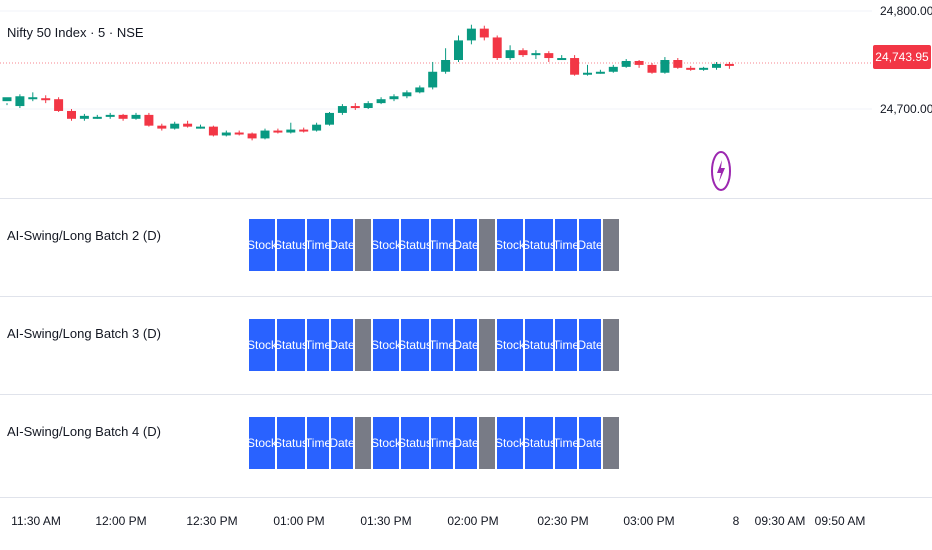  What do you see at coordinates (121, 521) in the screenshot?
I see `time-label: 12:00 PM` at bounding box center [121, 521].